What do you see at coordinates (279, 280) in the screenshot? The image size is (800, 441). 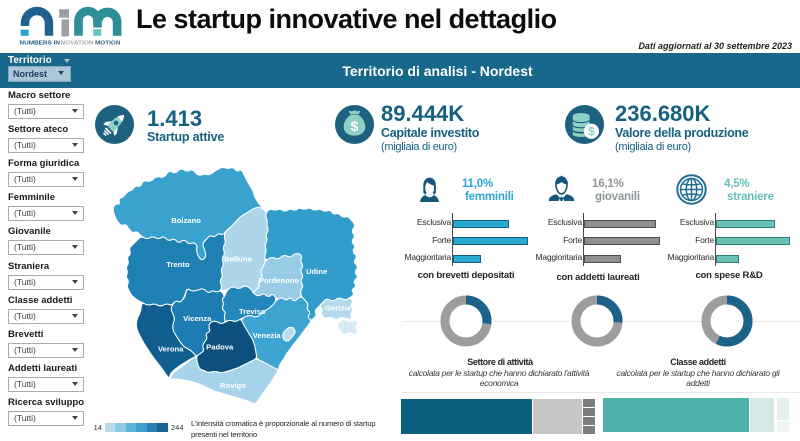 I see `svg-text: Pordenone` at bounding box center [279, 280].